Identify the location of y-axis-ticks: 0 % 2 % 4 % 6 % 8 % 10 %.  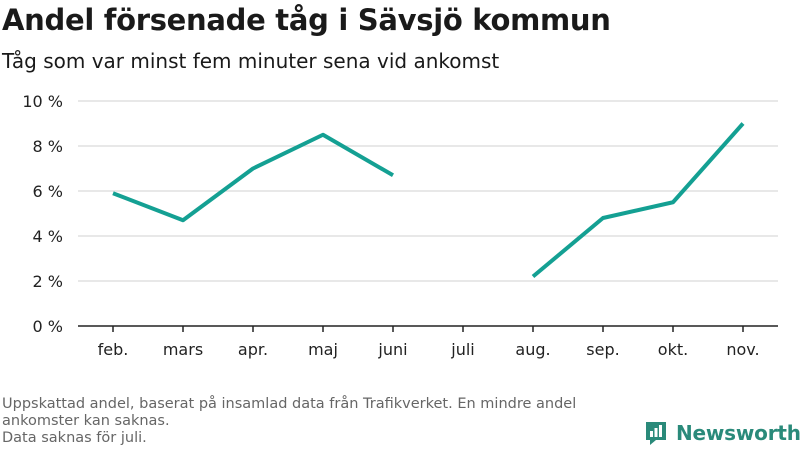
(42, 214).